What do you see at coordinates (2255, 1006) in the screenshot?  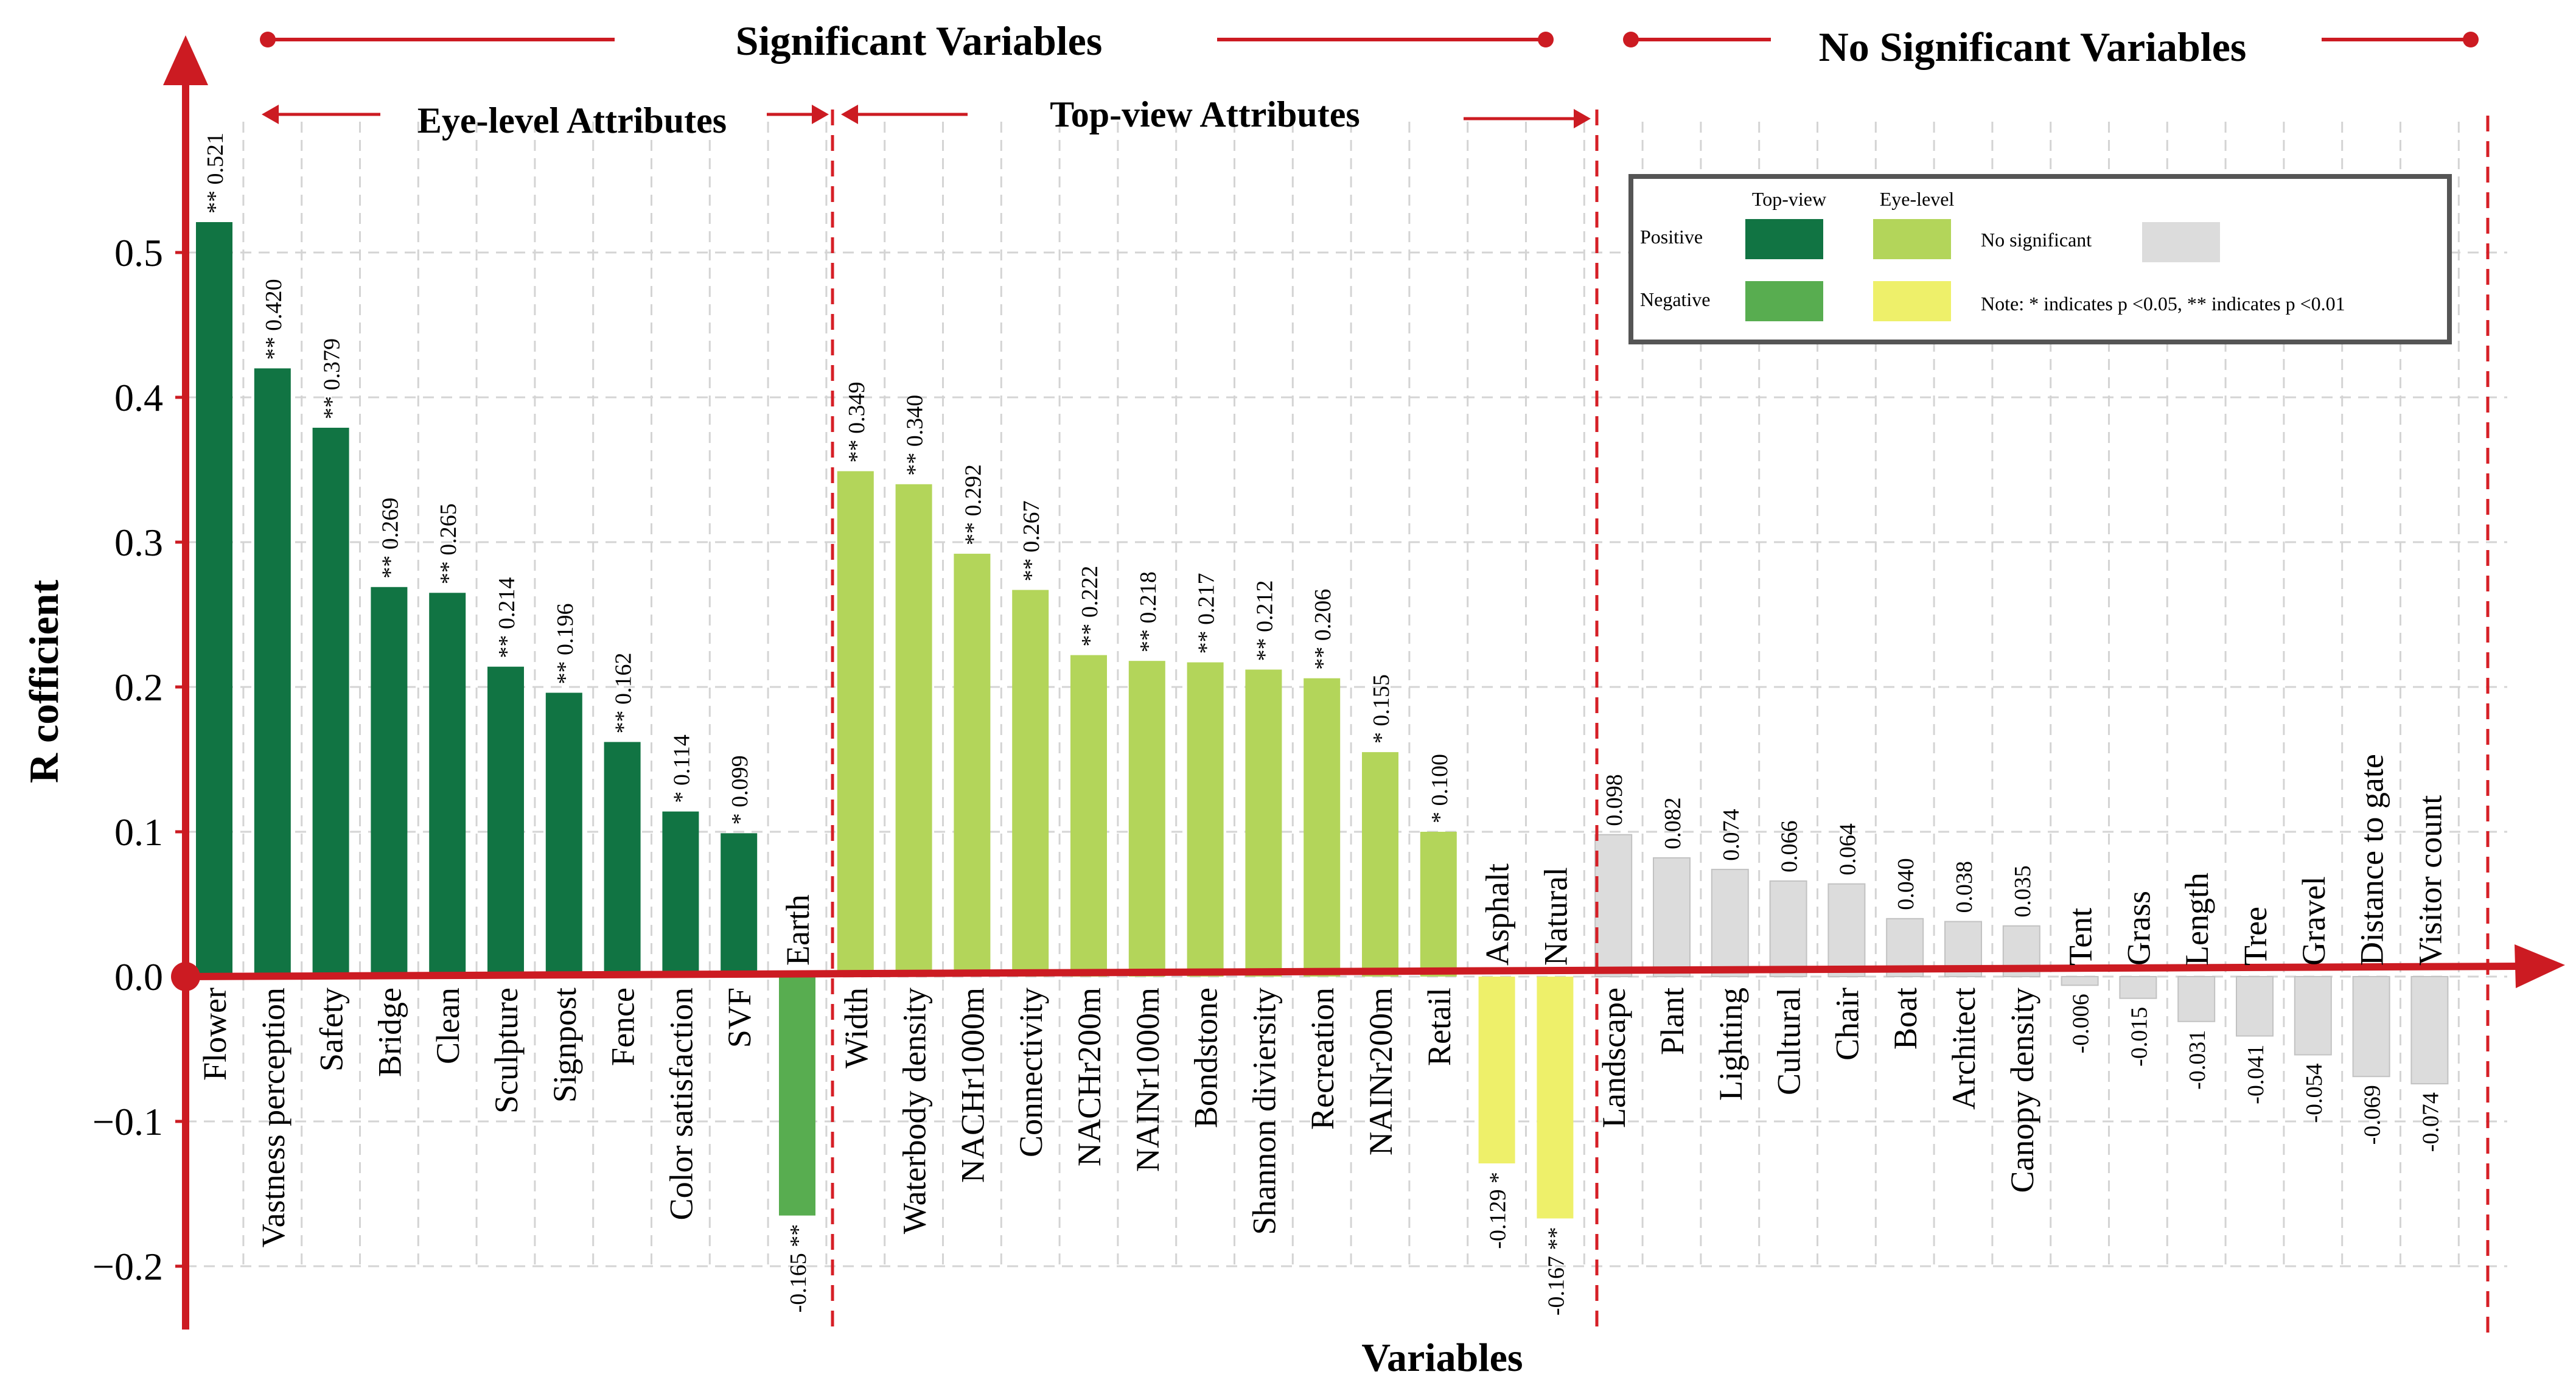 I see `bar-tree` at bounding box center [2255, 1006].